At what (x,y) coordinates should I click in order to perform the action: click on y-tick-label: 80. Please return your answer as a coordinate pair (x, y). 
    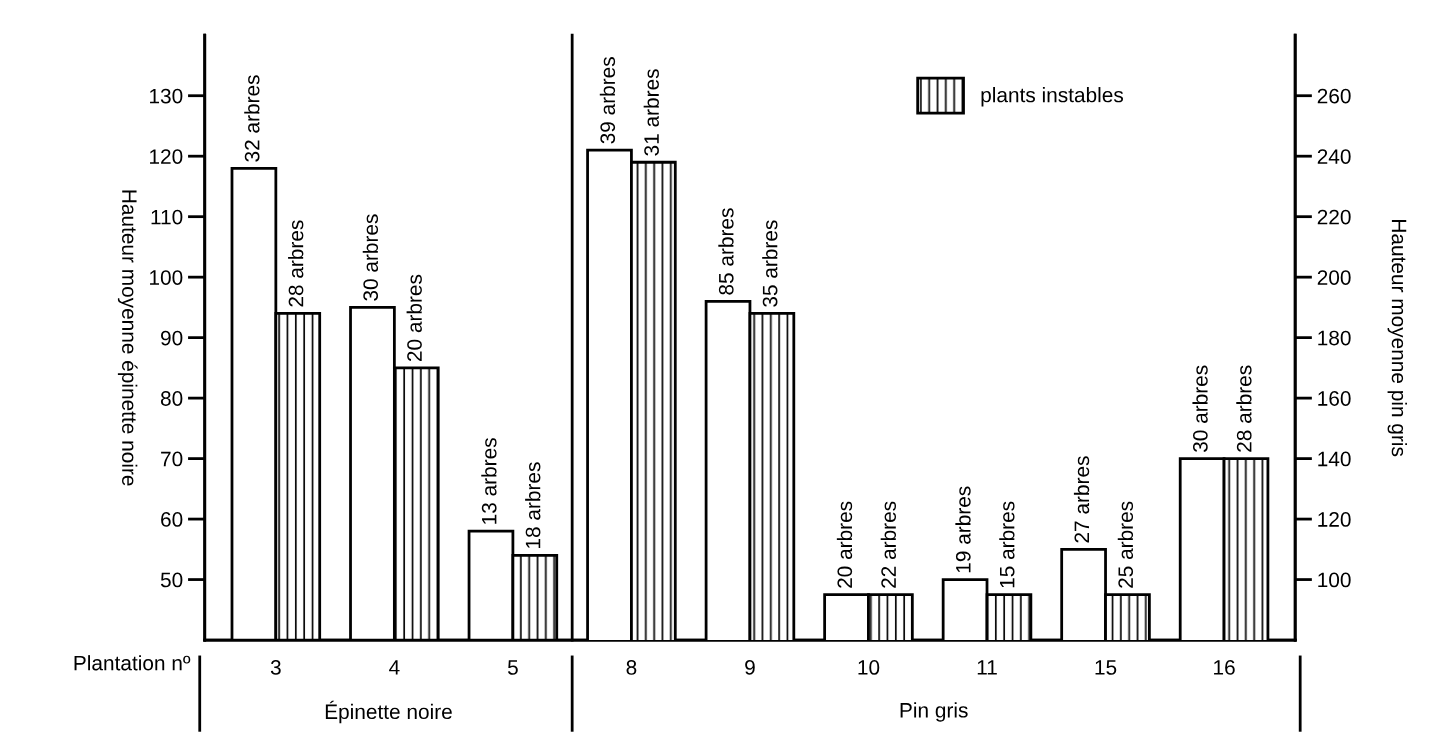
    Looking at the image, I should click on (171, 398).